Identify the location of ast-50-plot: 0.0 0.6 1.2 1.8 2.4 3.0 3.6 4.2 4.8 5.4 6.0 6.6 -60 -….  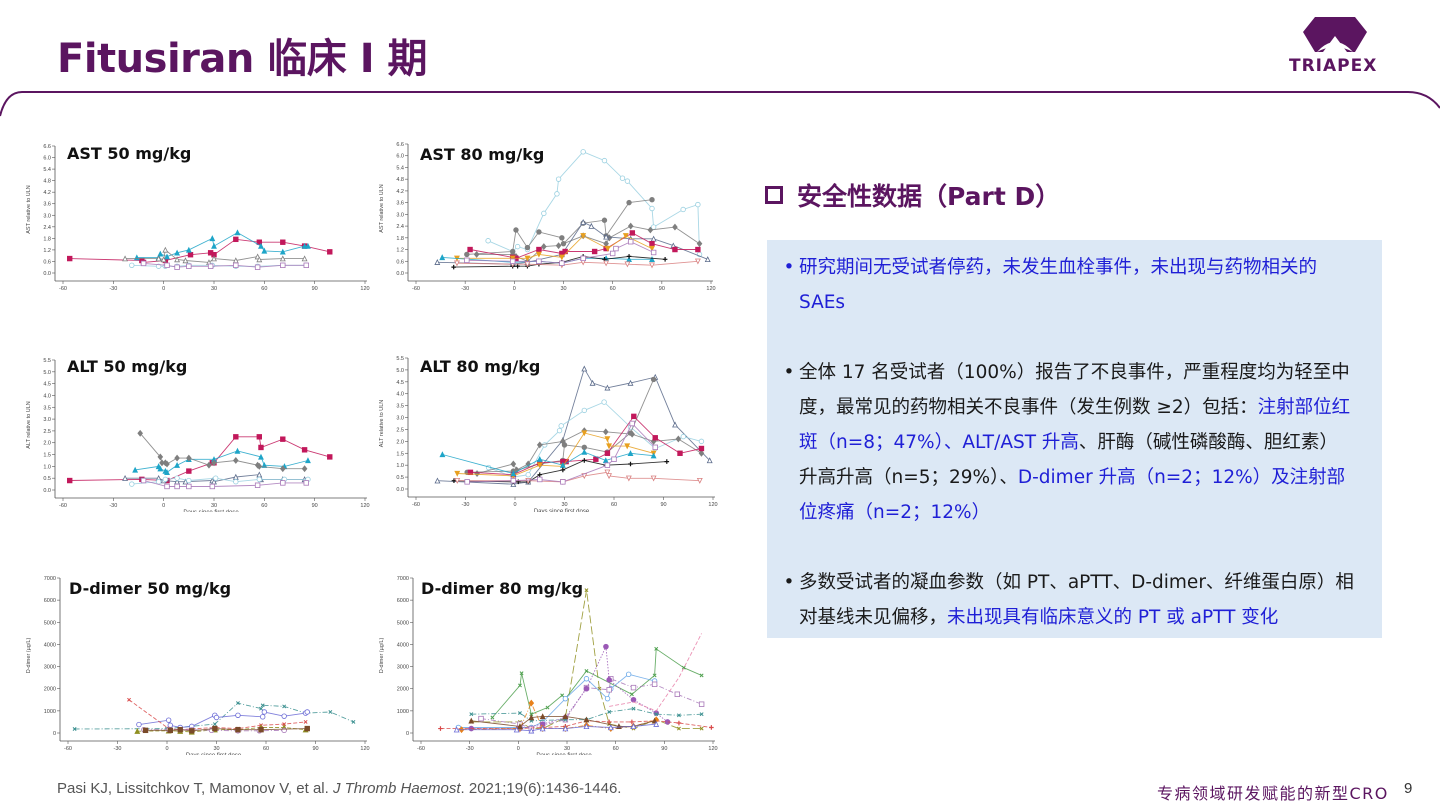
(198, 218).